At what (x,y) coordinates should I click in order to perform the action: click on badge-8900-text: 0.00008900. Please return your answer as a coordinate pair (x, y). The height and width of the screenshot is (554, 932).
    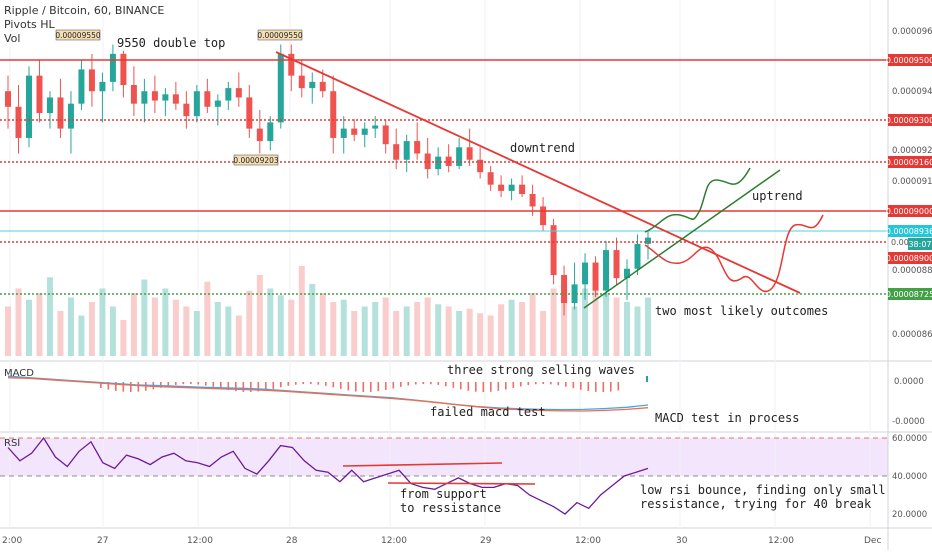
    Looking at the image, I should click on (909, 258).